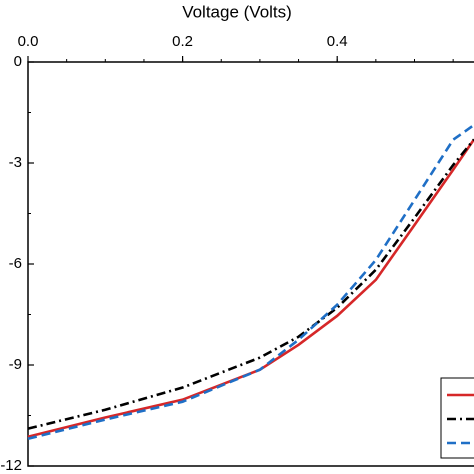 The height and width of the screenshot is (474, 474). What do you see at coordinates (11, 465) in the screenshot?
I see `y-tick-label: -12` at bounding box center [11, 465].